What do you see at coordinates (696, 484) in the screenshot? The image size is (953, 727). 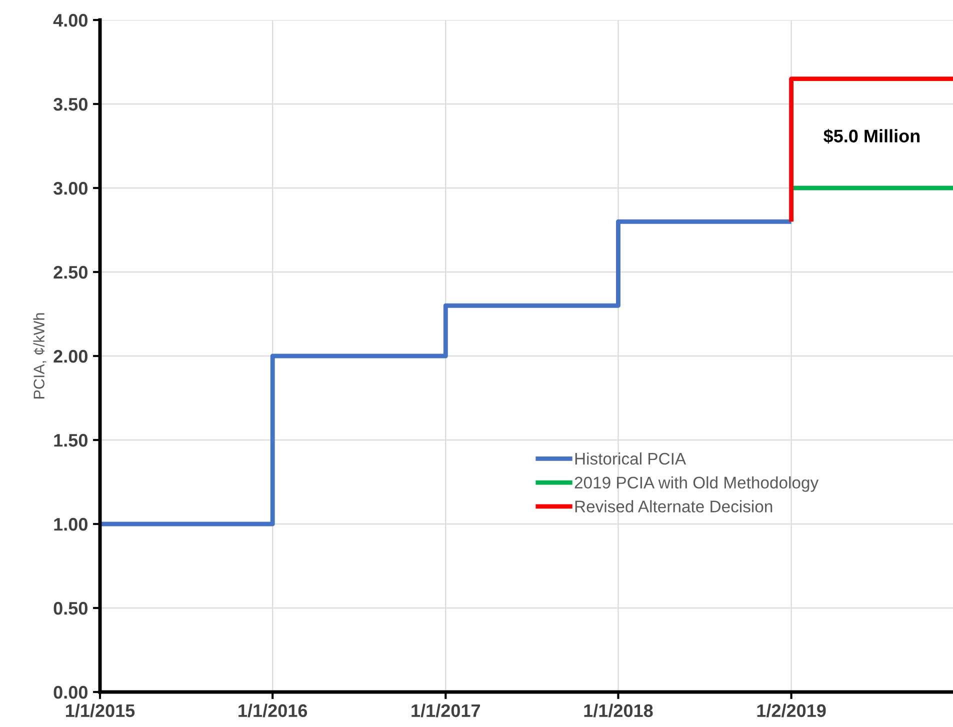 I see `legend-label: 2019 PCIA with Old Methodology` at bounding box center [696, 484].